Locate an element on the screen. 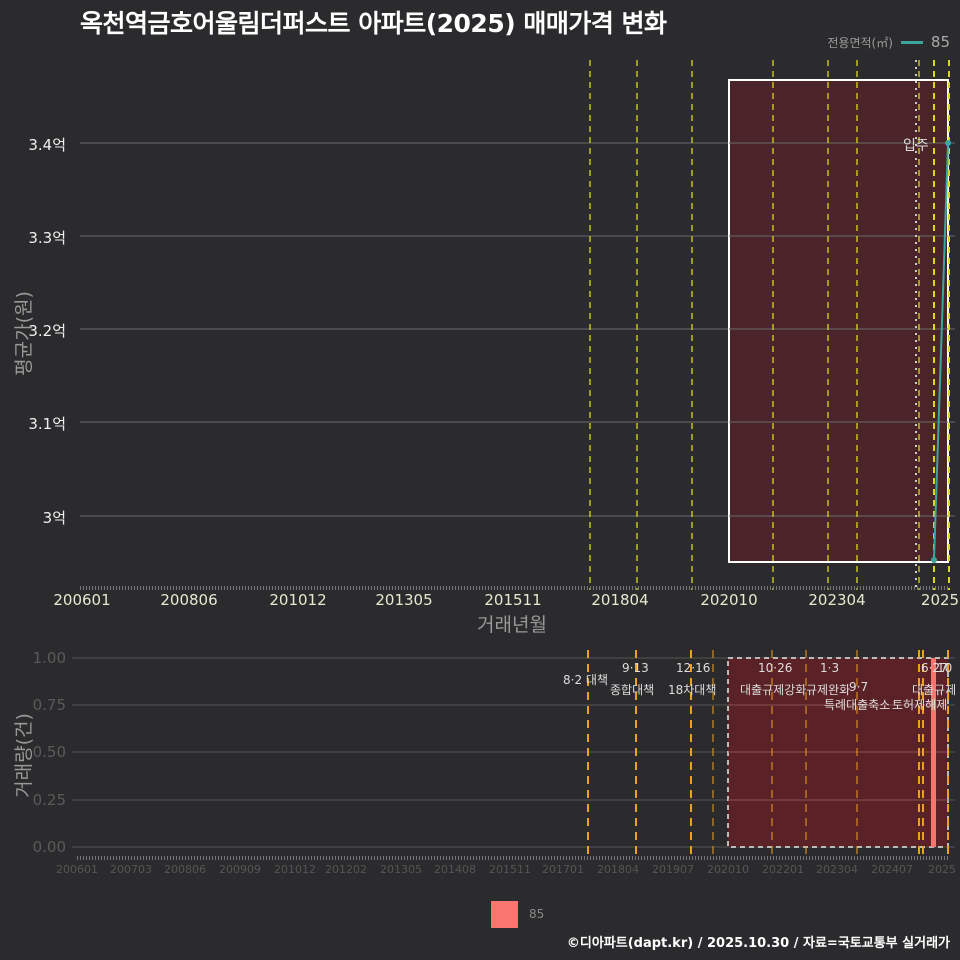 The height and width of the screenshot is (960, 960). xtick: 200909 is located at coordinates (240, 869).